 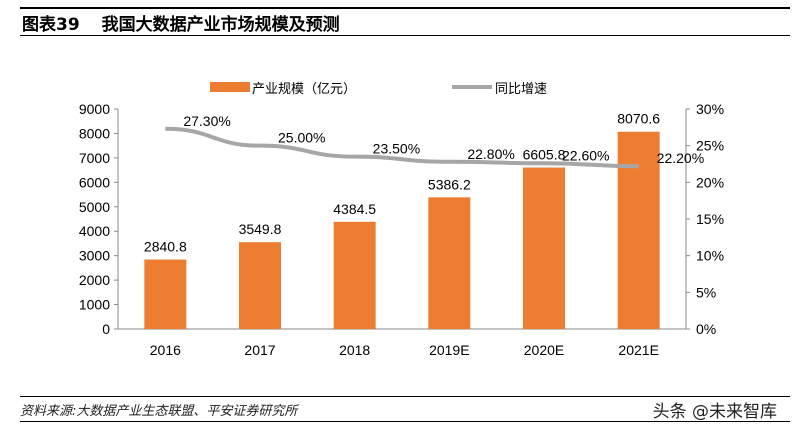 I want to click on growth-line, so click(x=402, y=147).